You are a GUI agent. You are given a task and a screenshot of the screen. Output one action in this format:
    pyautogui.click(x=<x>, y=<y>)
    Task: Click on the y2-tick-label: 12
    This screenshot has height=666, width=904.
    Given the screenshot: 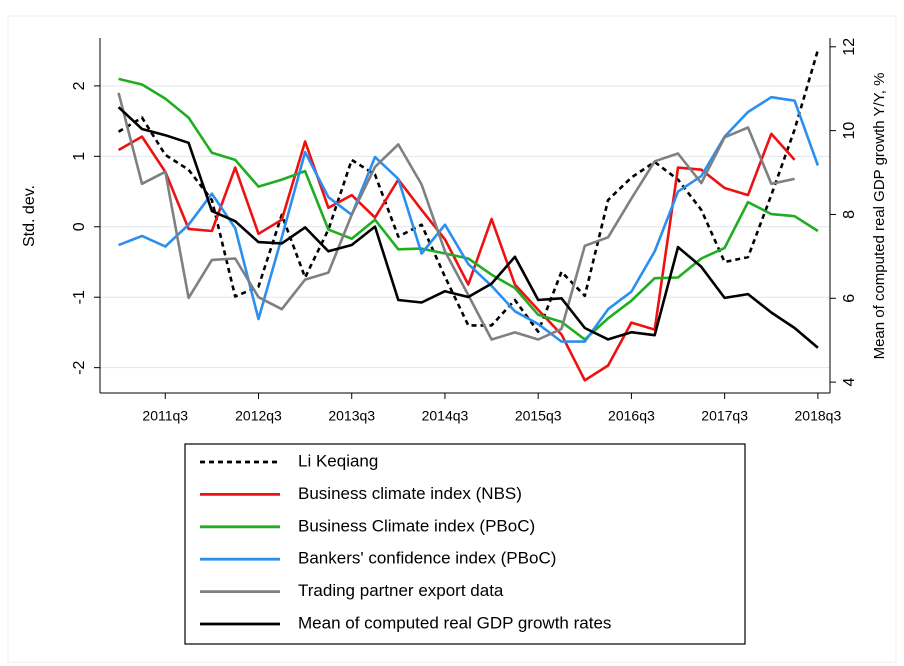 What is the action you would take?
    pyautogui.click(x=849, y=47)
    